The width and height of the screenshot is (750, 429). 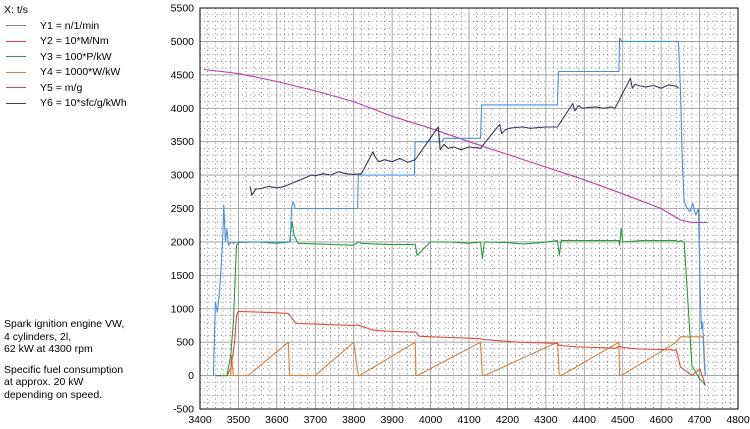 I want to click on y-tick-label: 4000, so click(x=183, y=109).